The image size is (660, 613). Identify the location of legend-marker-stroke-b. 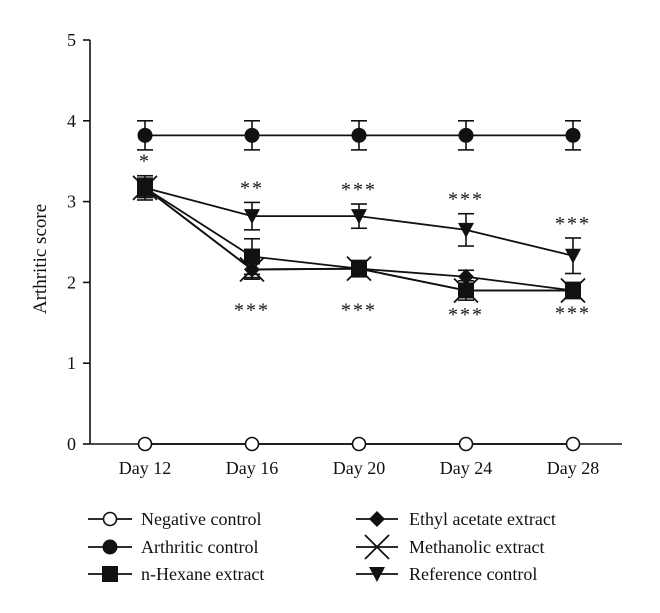
(377, 547).